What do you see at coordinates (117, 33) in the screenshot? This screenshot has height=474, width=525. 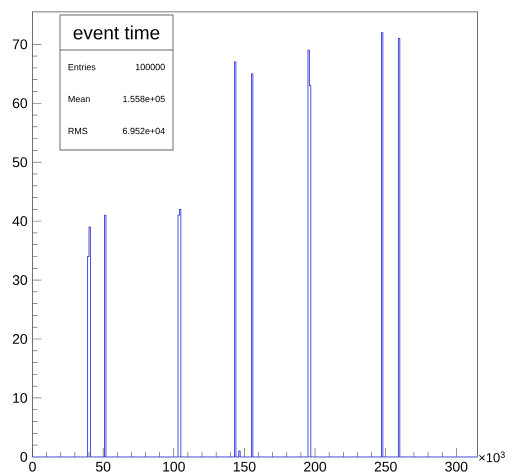 I see `text: event time` at bounding box center [117, 33].